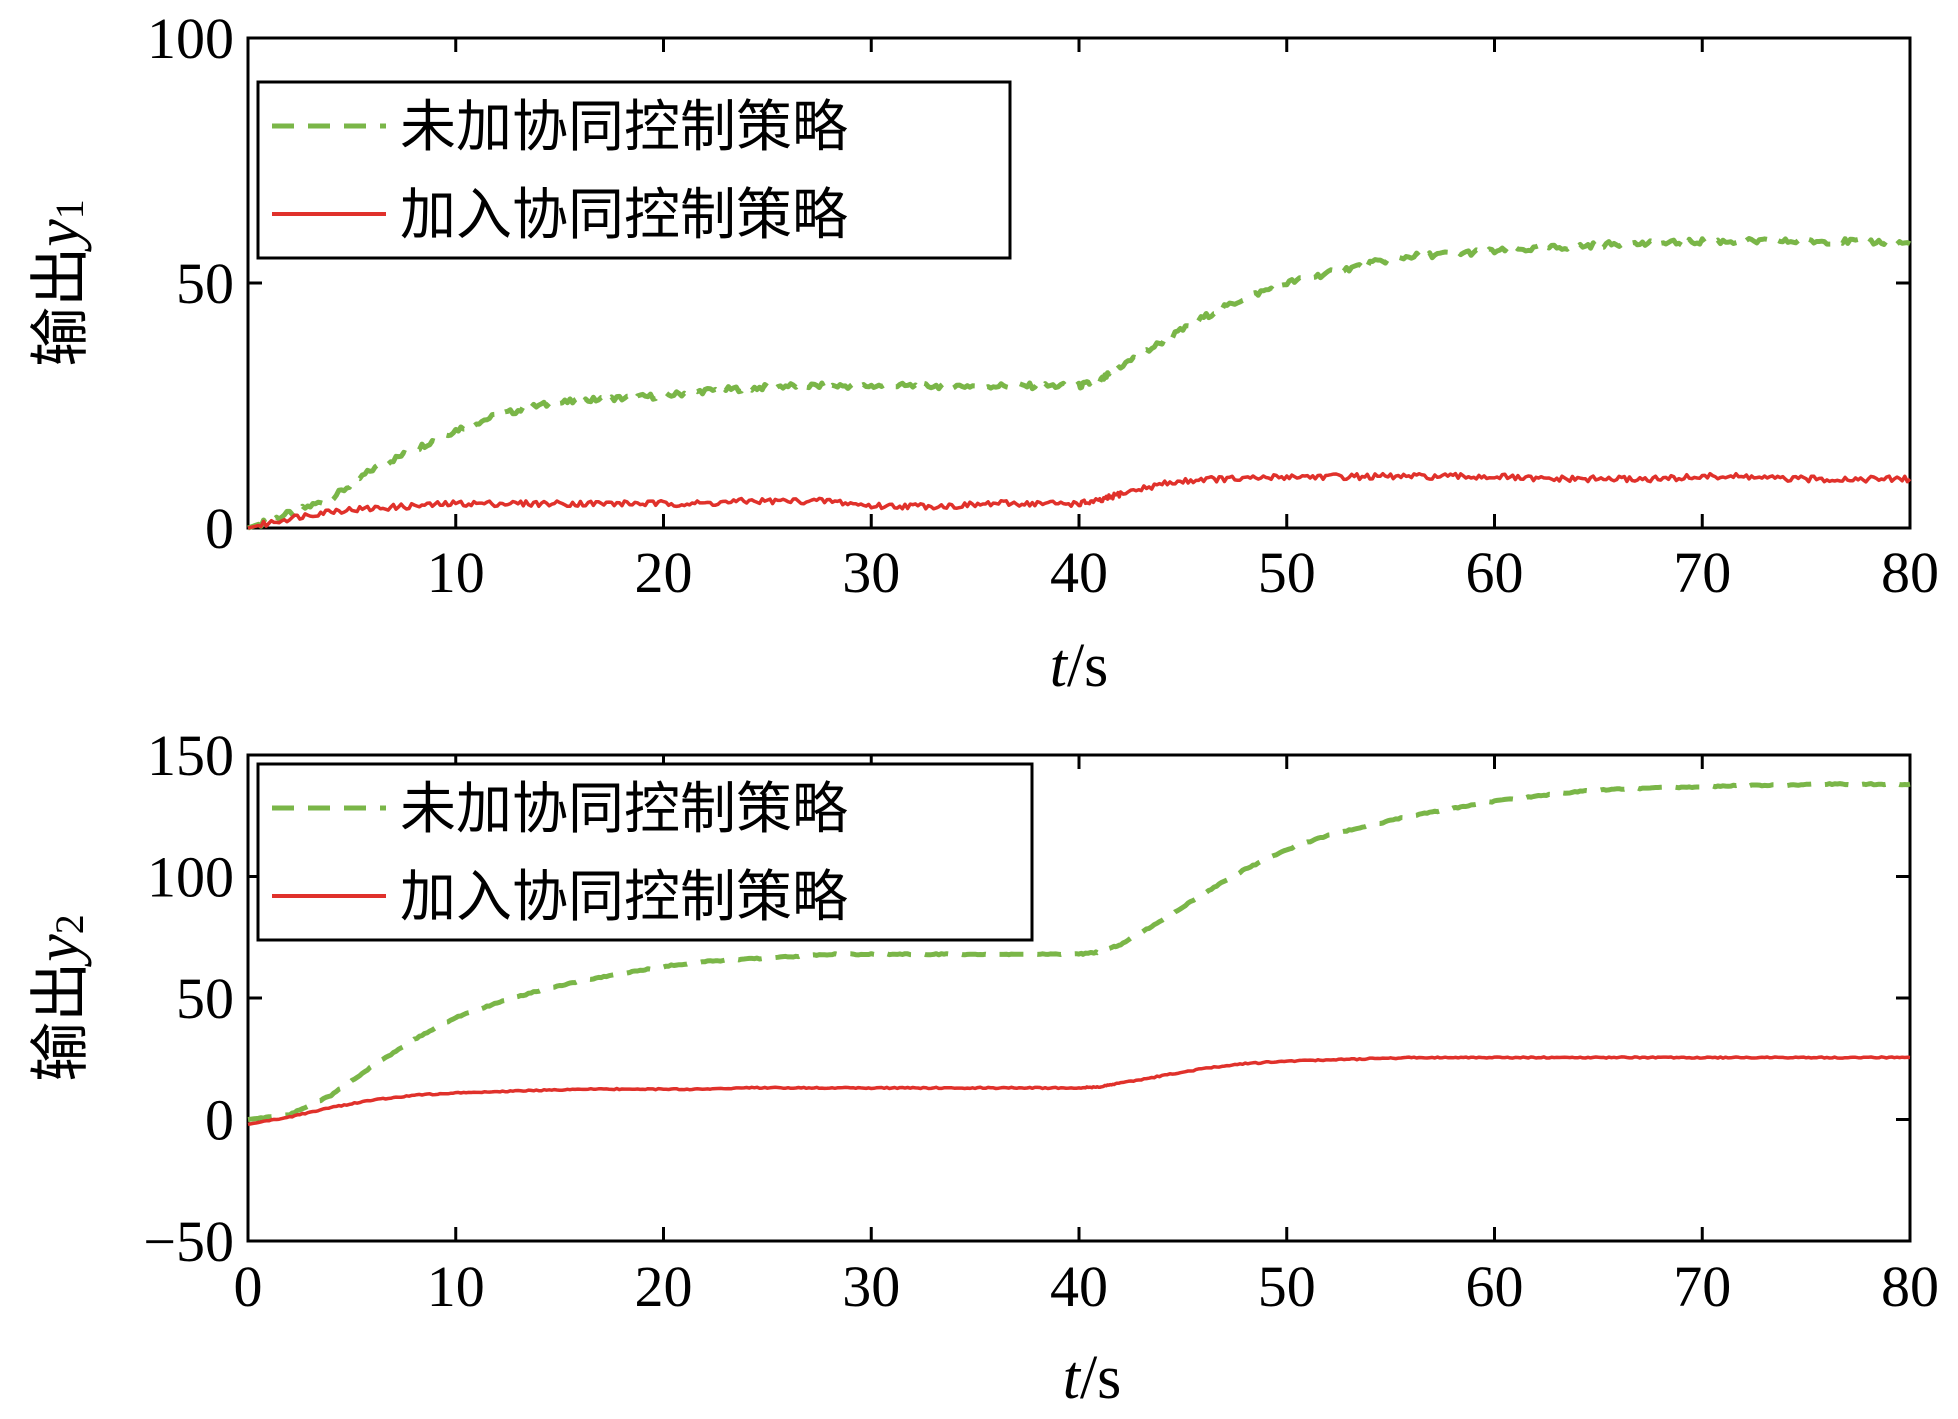 The width and height of the screenshot is (1958, 1419). I want to click on svg-text: 输出y2, so click(59, 998).